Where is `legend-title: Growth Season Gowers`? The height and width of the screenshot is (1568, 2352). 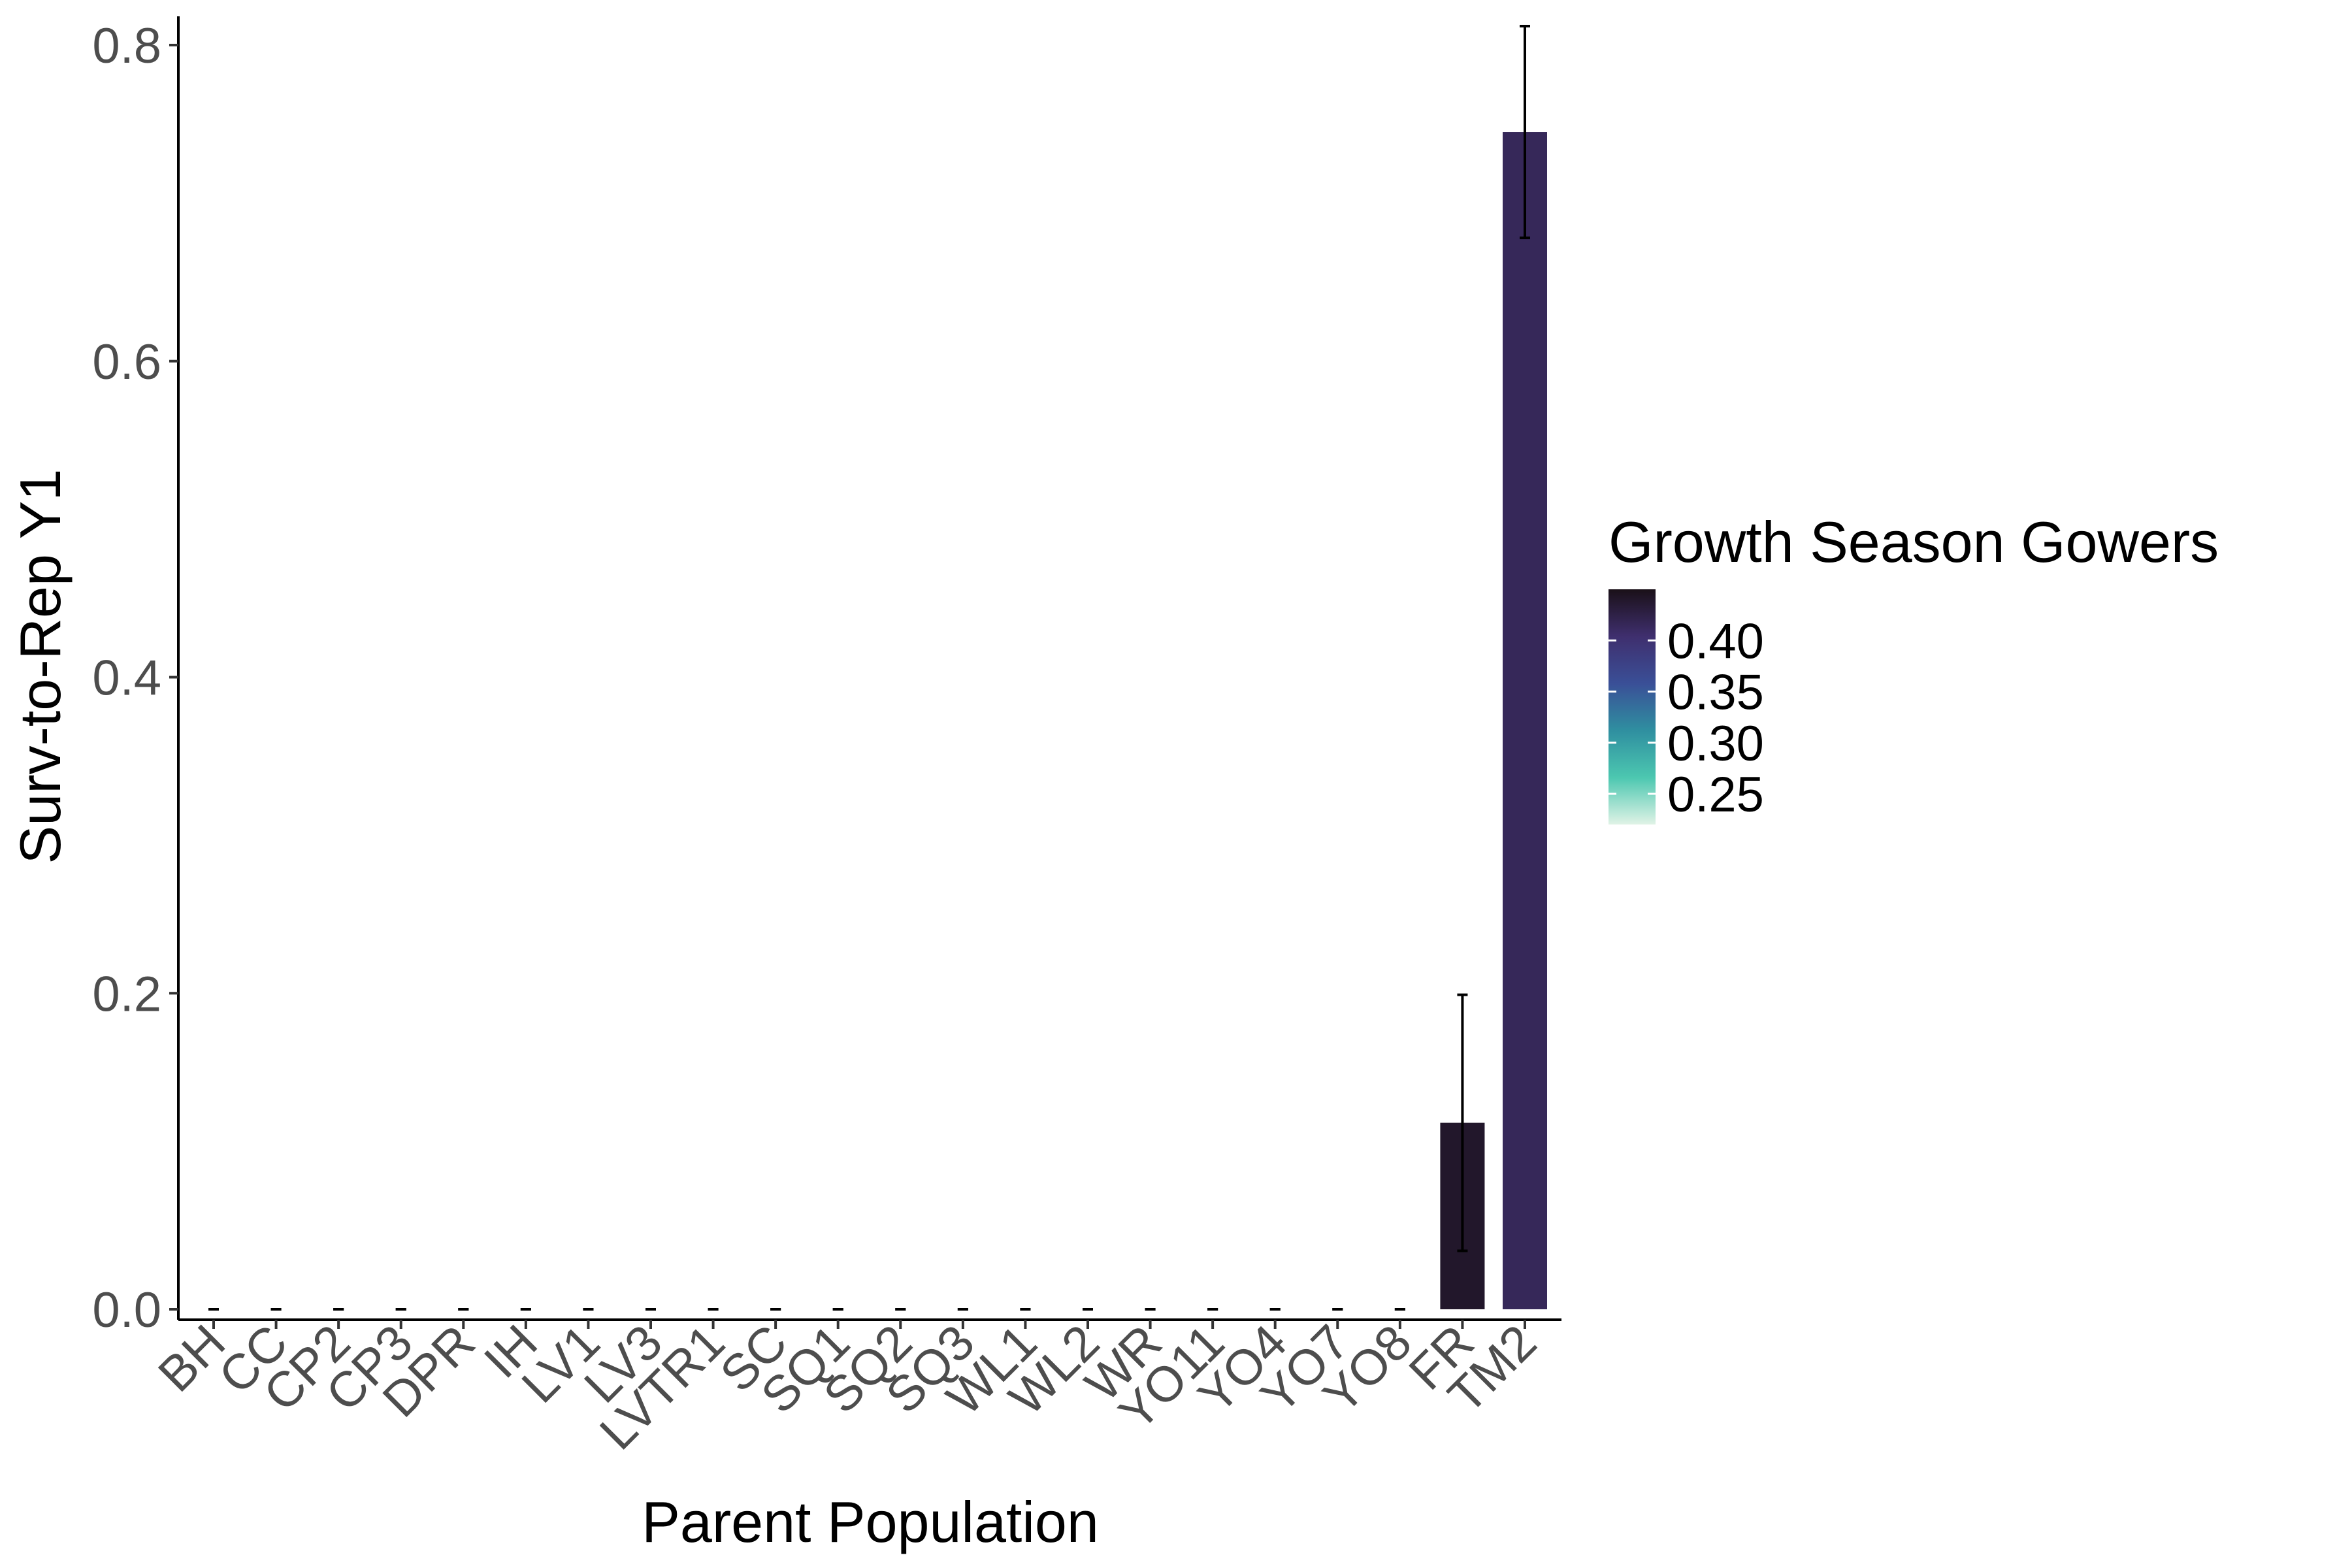 legend-title: Growth Season Gowers is located at coordinates (1914, 542).